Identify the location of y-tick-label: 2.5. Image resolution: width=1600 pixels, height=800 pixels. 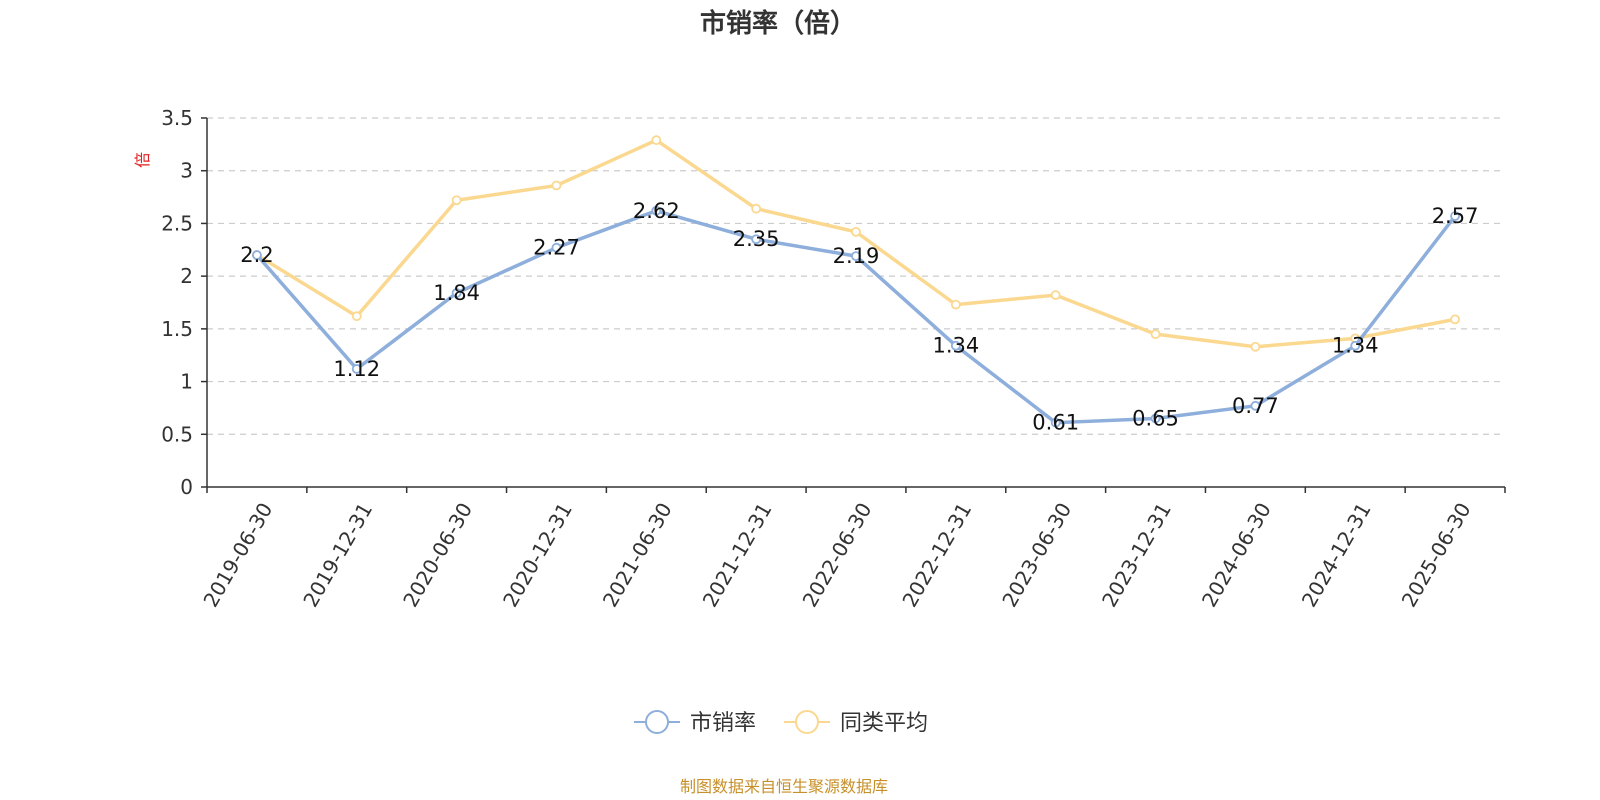
(177, 223).